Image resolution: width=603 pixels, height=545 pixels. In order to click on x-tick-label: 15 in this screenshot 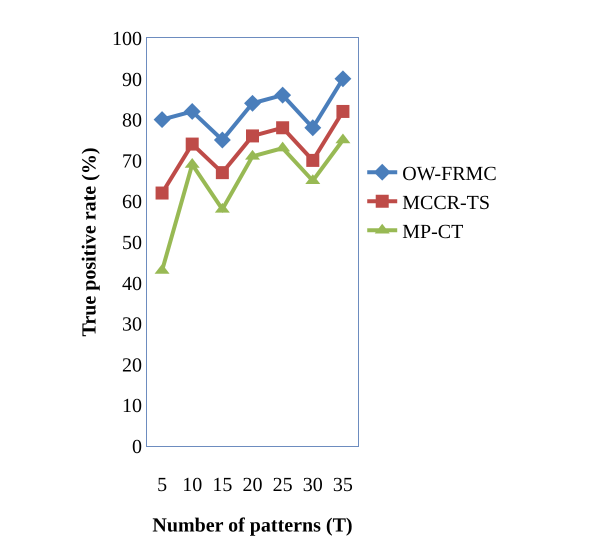, I will do `click(222, 485)`.